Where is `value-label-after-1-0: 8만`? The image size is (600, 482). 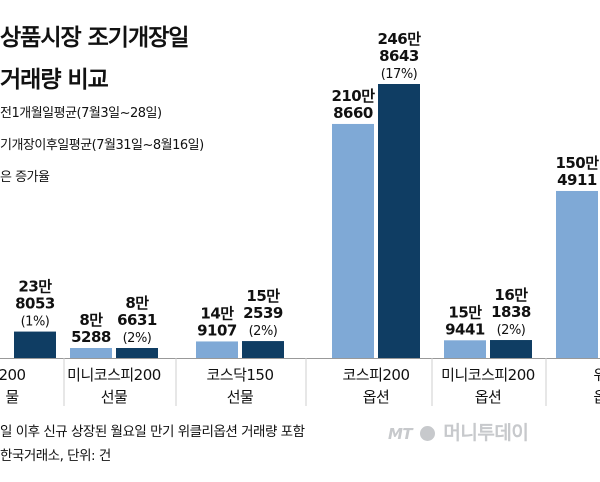 value-label-after-1-0: 8만 is located at coordinates (137, 303).